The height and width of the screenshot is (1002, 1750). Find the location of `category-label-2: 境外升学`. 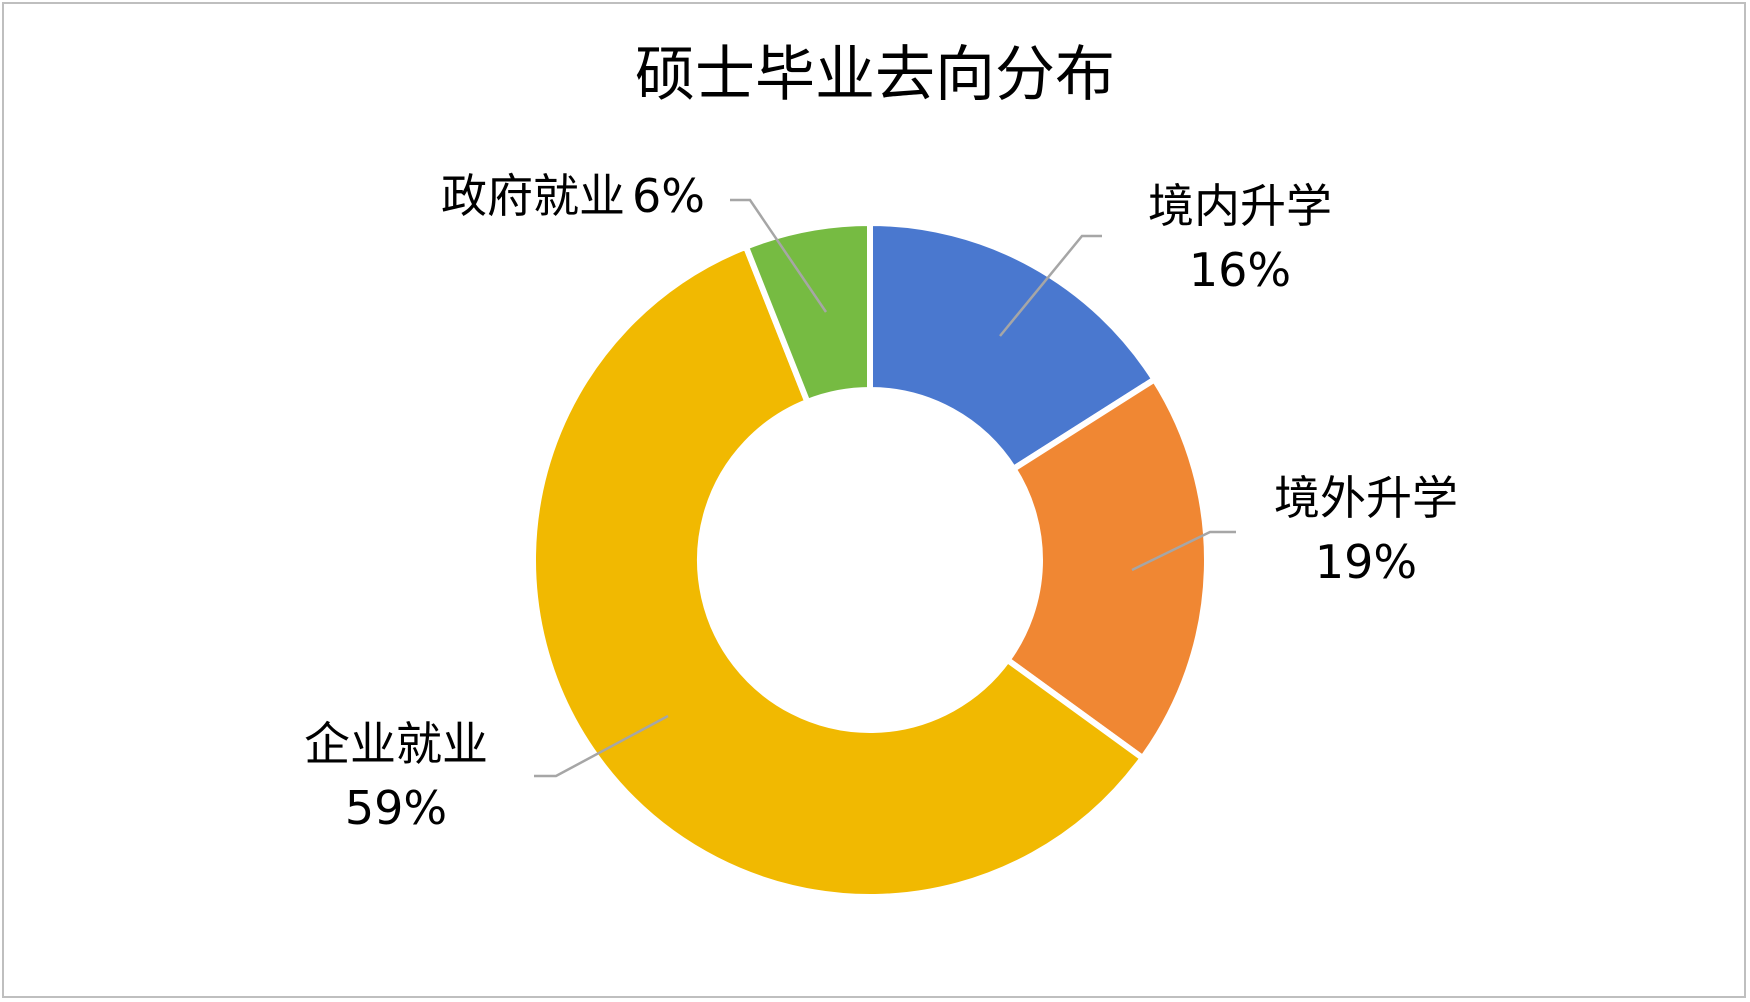

category-label-2: 境外升学 is located at coordinates (1366, 498).